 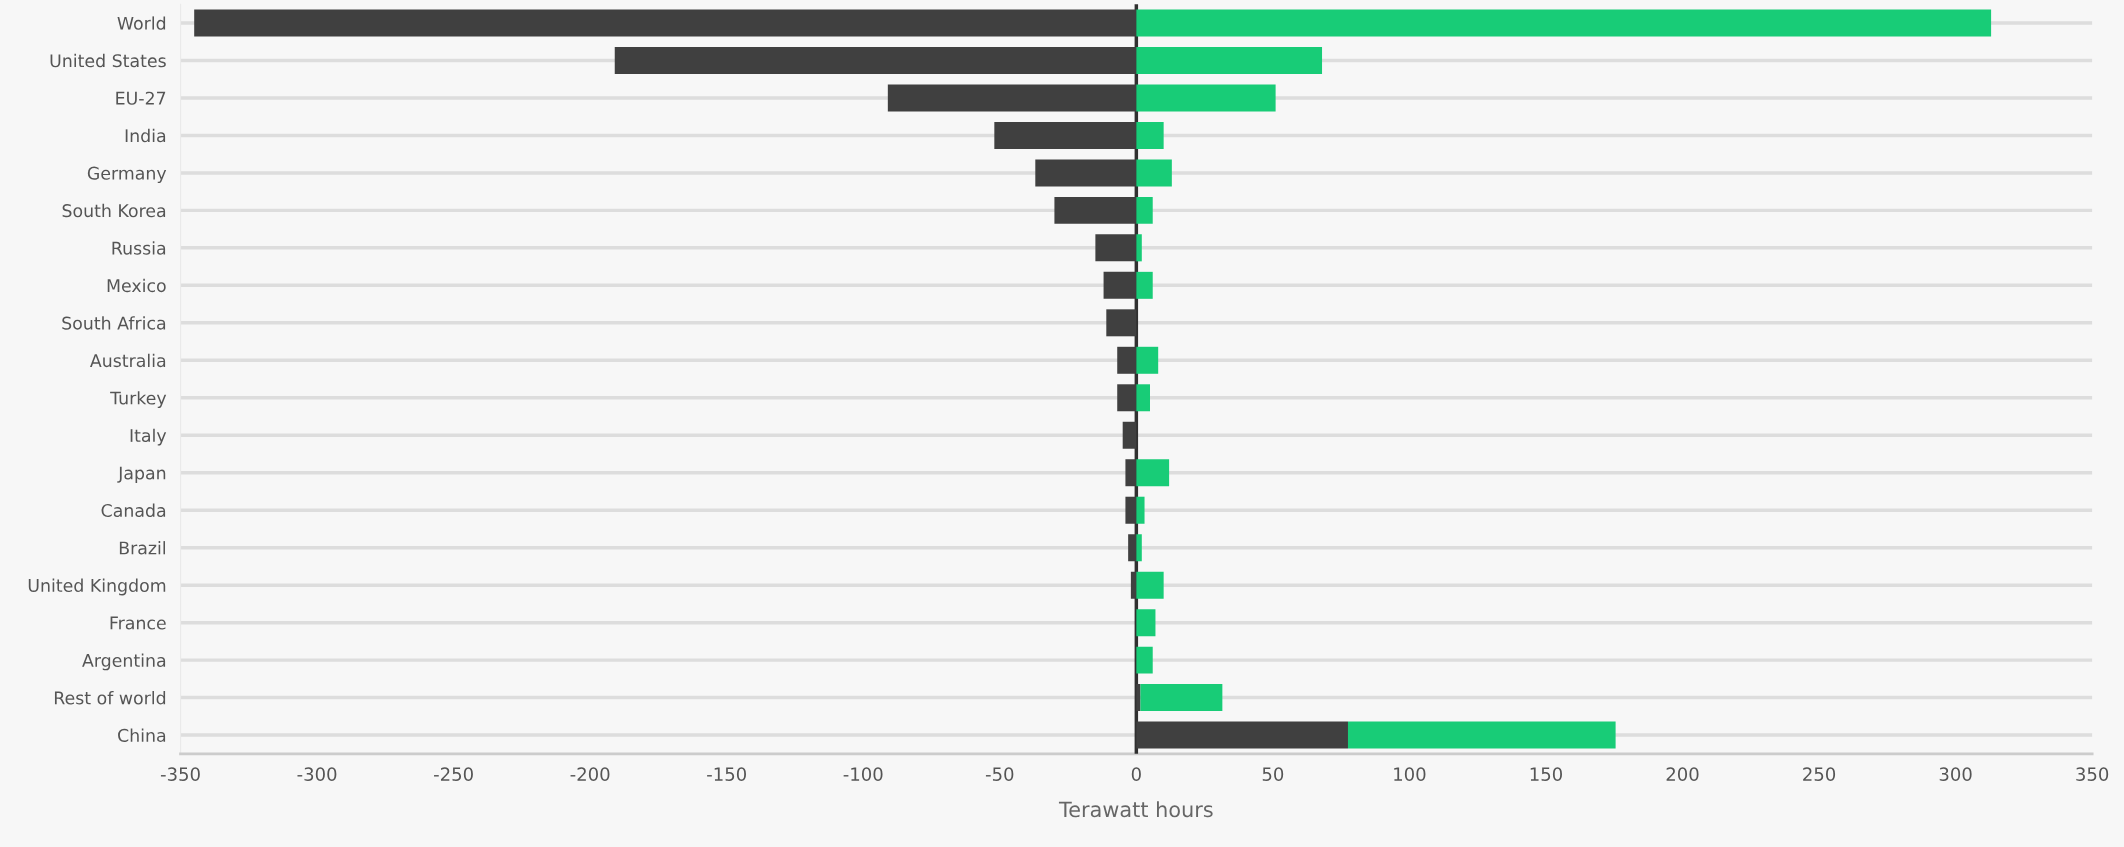 I want to click on x-tick-label: -350, so click(x=180, y=774).